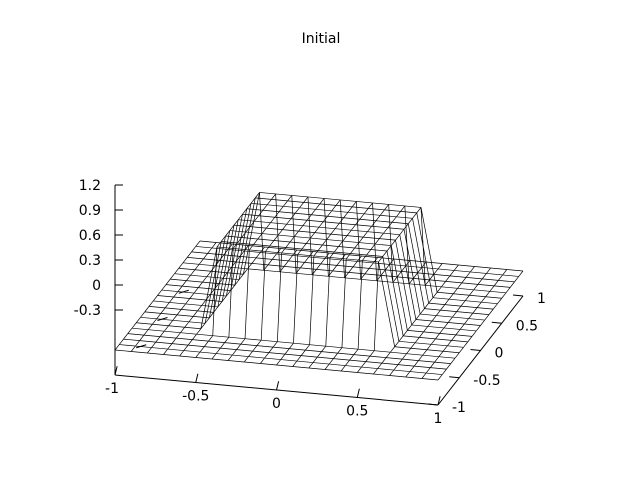  What do you see at coordinates (116, 371) in the screenshot?
I see `x-tick-mark` at bounding box center [116, 371].